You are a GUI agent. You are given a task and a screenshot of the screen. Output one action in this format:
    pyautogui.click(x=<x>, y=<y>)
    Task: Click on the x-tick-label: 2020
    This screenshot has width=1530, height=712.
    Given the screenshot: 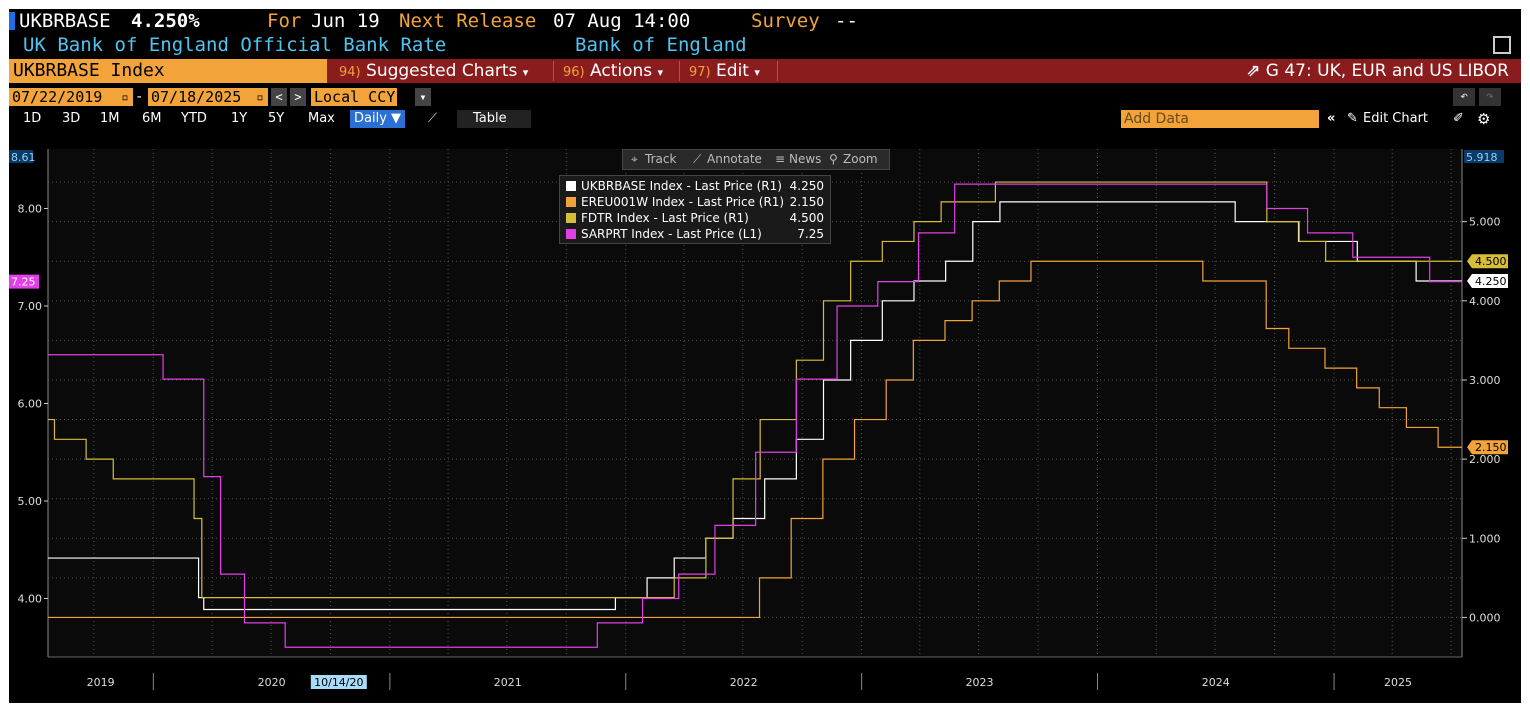 What is the action you would take?
    pyautogui.click(x=272, y=682)
    